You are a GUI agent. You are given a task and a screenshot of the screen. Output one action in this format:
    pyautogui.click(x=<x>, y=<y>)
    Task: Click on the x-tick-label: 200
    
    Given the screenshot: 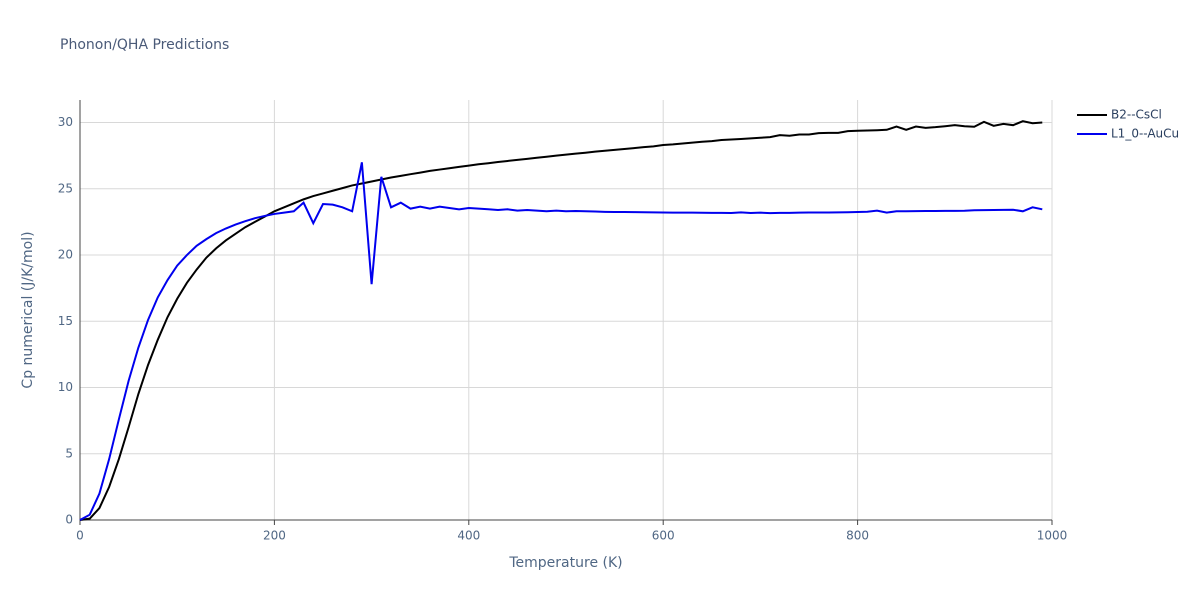 What is the action you would take?
    pyautogui.click(x=274, y=536)
    